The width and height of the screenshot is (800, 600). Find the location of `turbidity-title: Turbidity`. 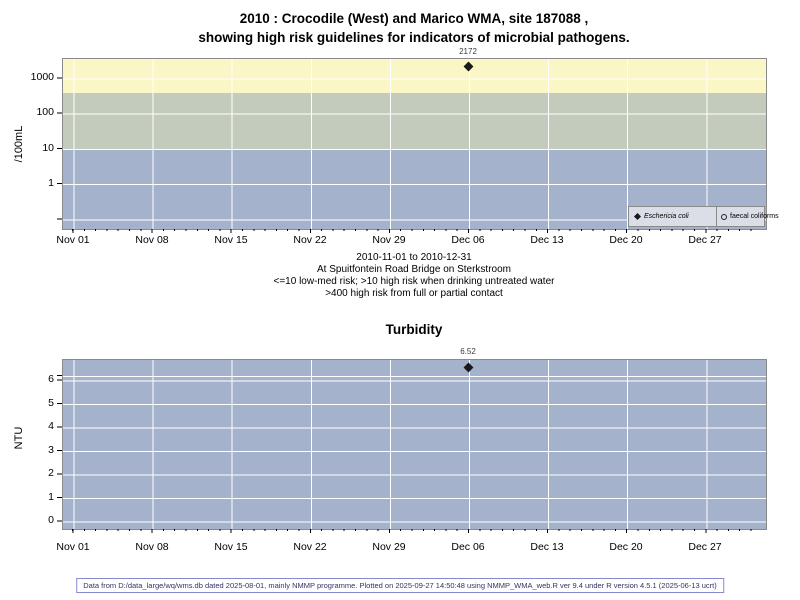

turbidity-title: Turbidity is located at coordinates (414, 329).